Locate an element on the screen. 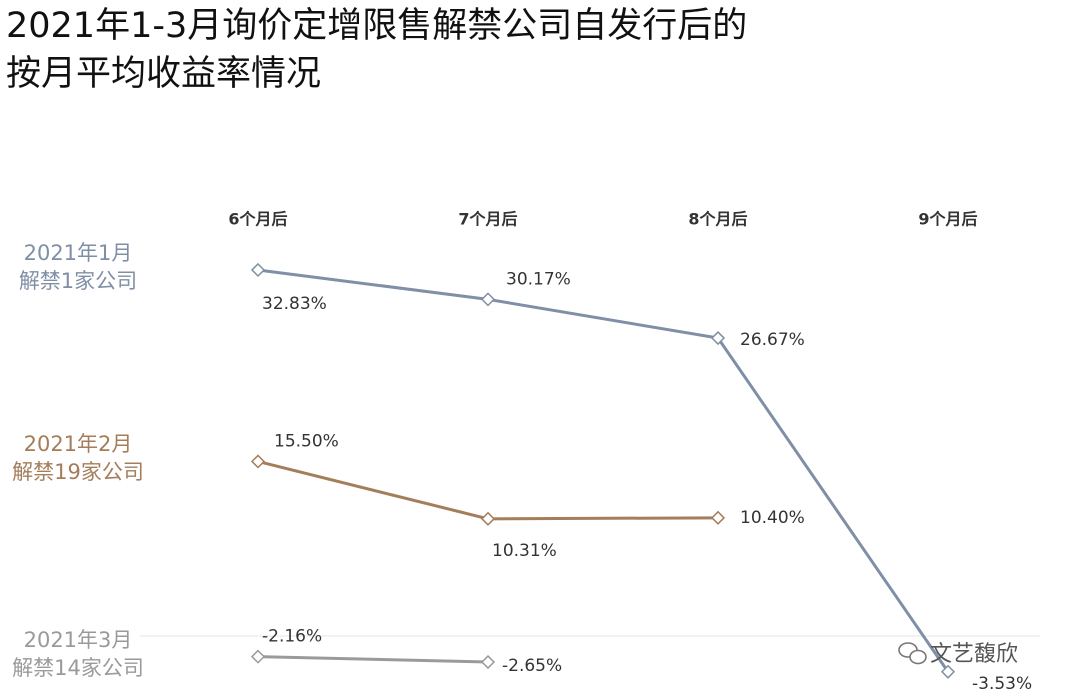 This screenshot has width=1069, height=697. data-label: 26.67% is located at coordinates (772, 340).